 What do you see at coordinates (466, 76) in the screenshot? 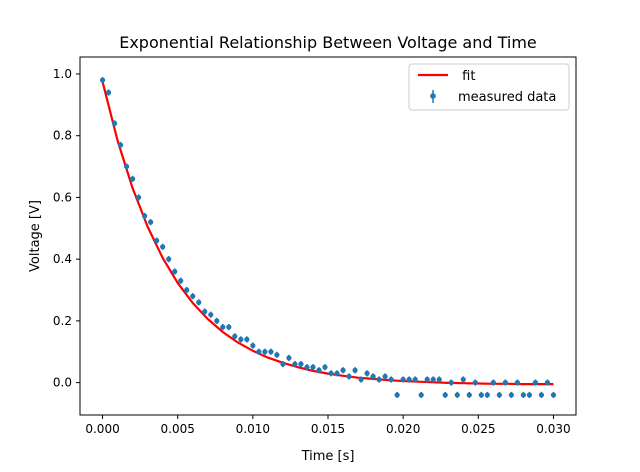
I see `legend-fit-label: fit` at bounding box center [466, 76].